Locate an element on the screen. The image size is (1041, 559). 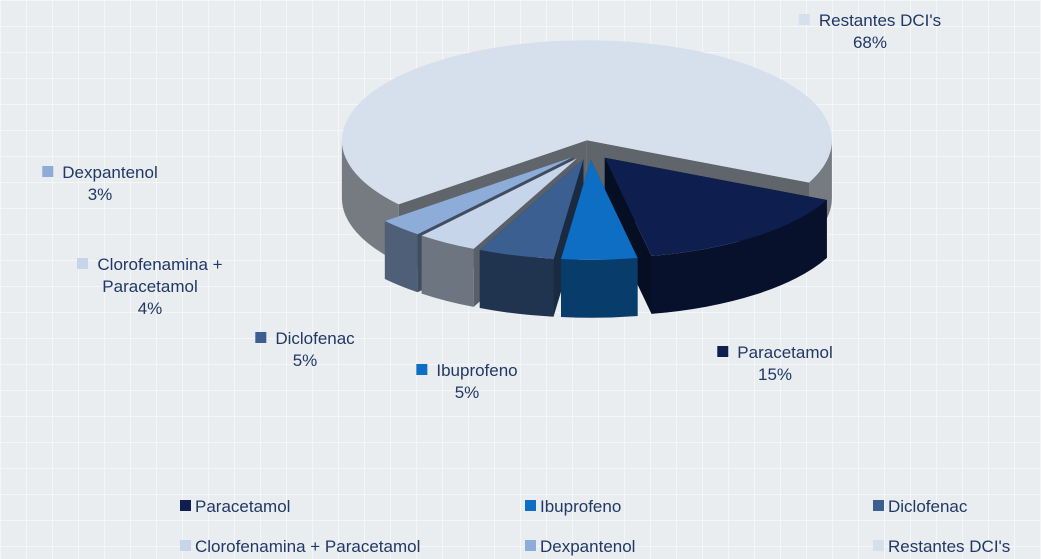
legend-label: Paracetamol is located at coordinates (243, 506).